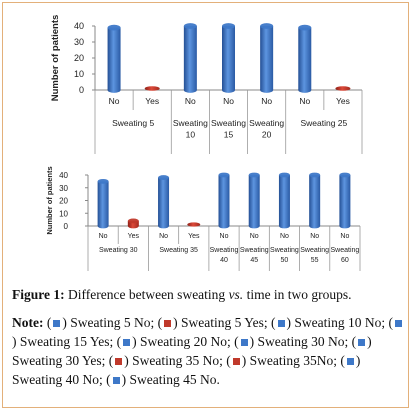 The image size is (413, 412). What do you see at coordinates (177, 360) in the screenshot?
I see `legend-text: Sweating 35 No;` at bounding box center [177, 360].